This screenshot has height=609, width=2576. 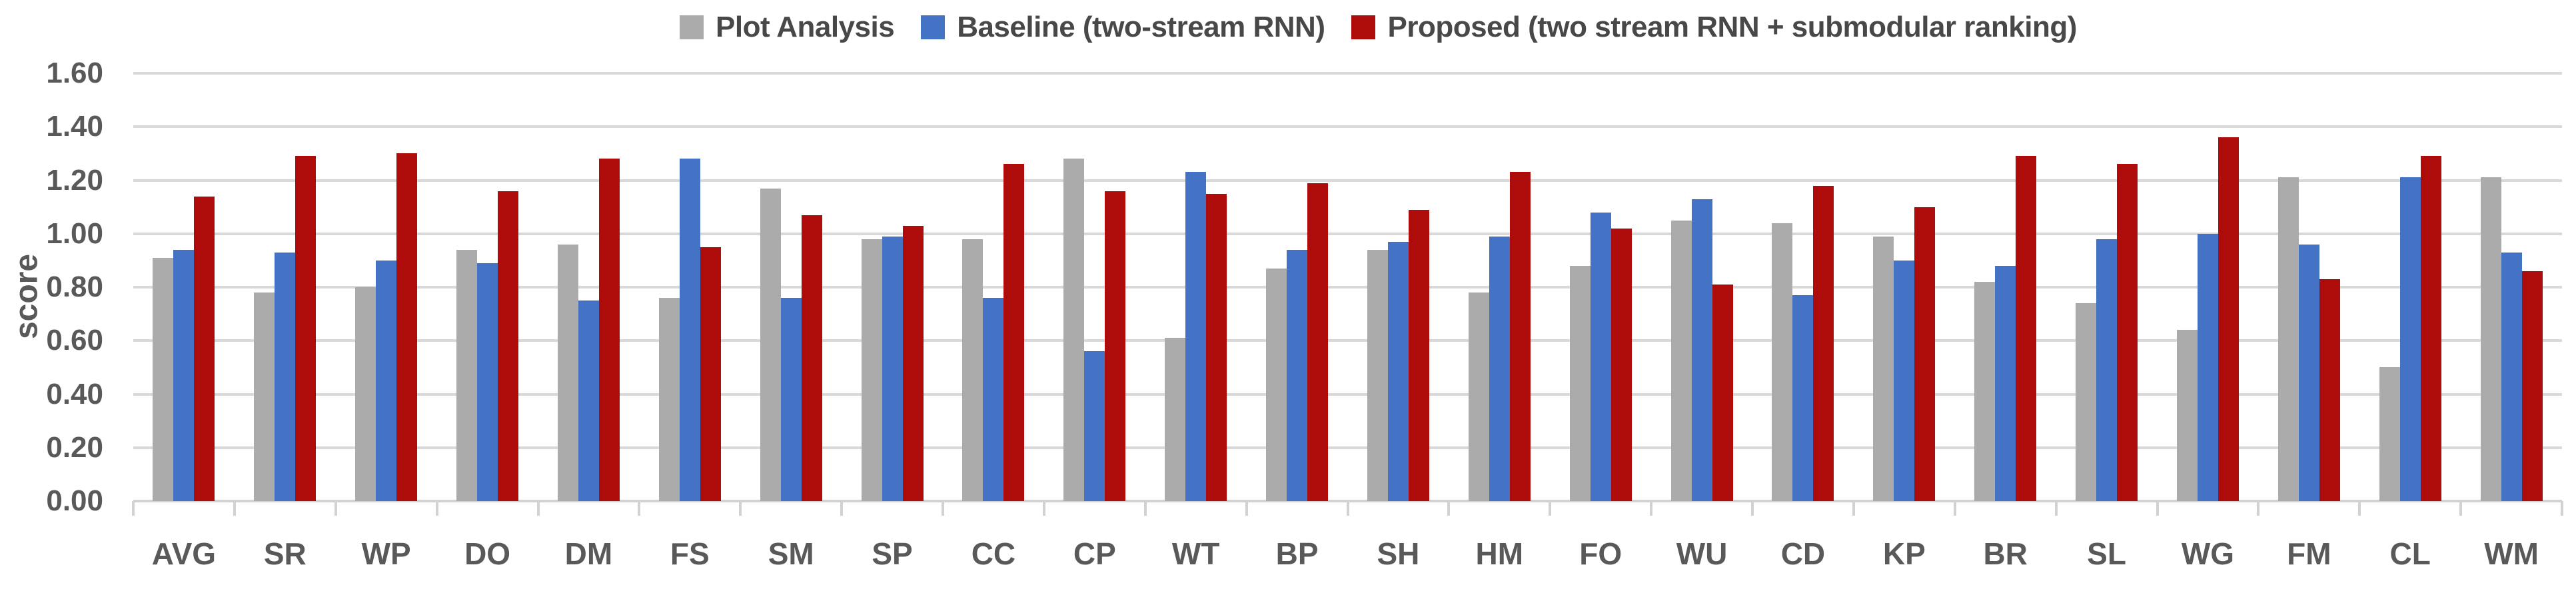 I want to click on bar-SP-series3, so click(x=913, y=364).